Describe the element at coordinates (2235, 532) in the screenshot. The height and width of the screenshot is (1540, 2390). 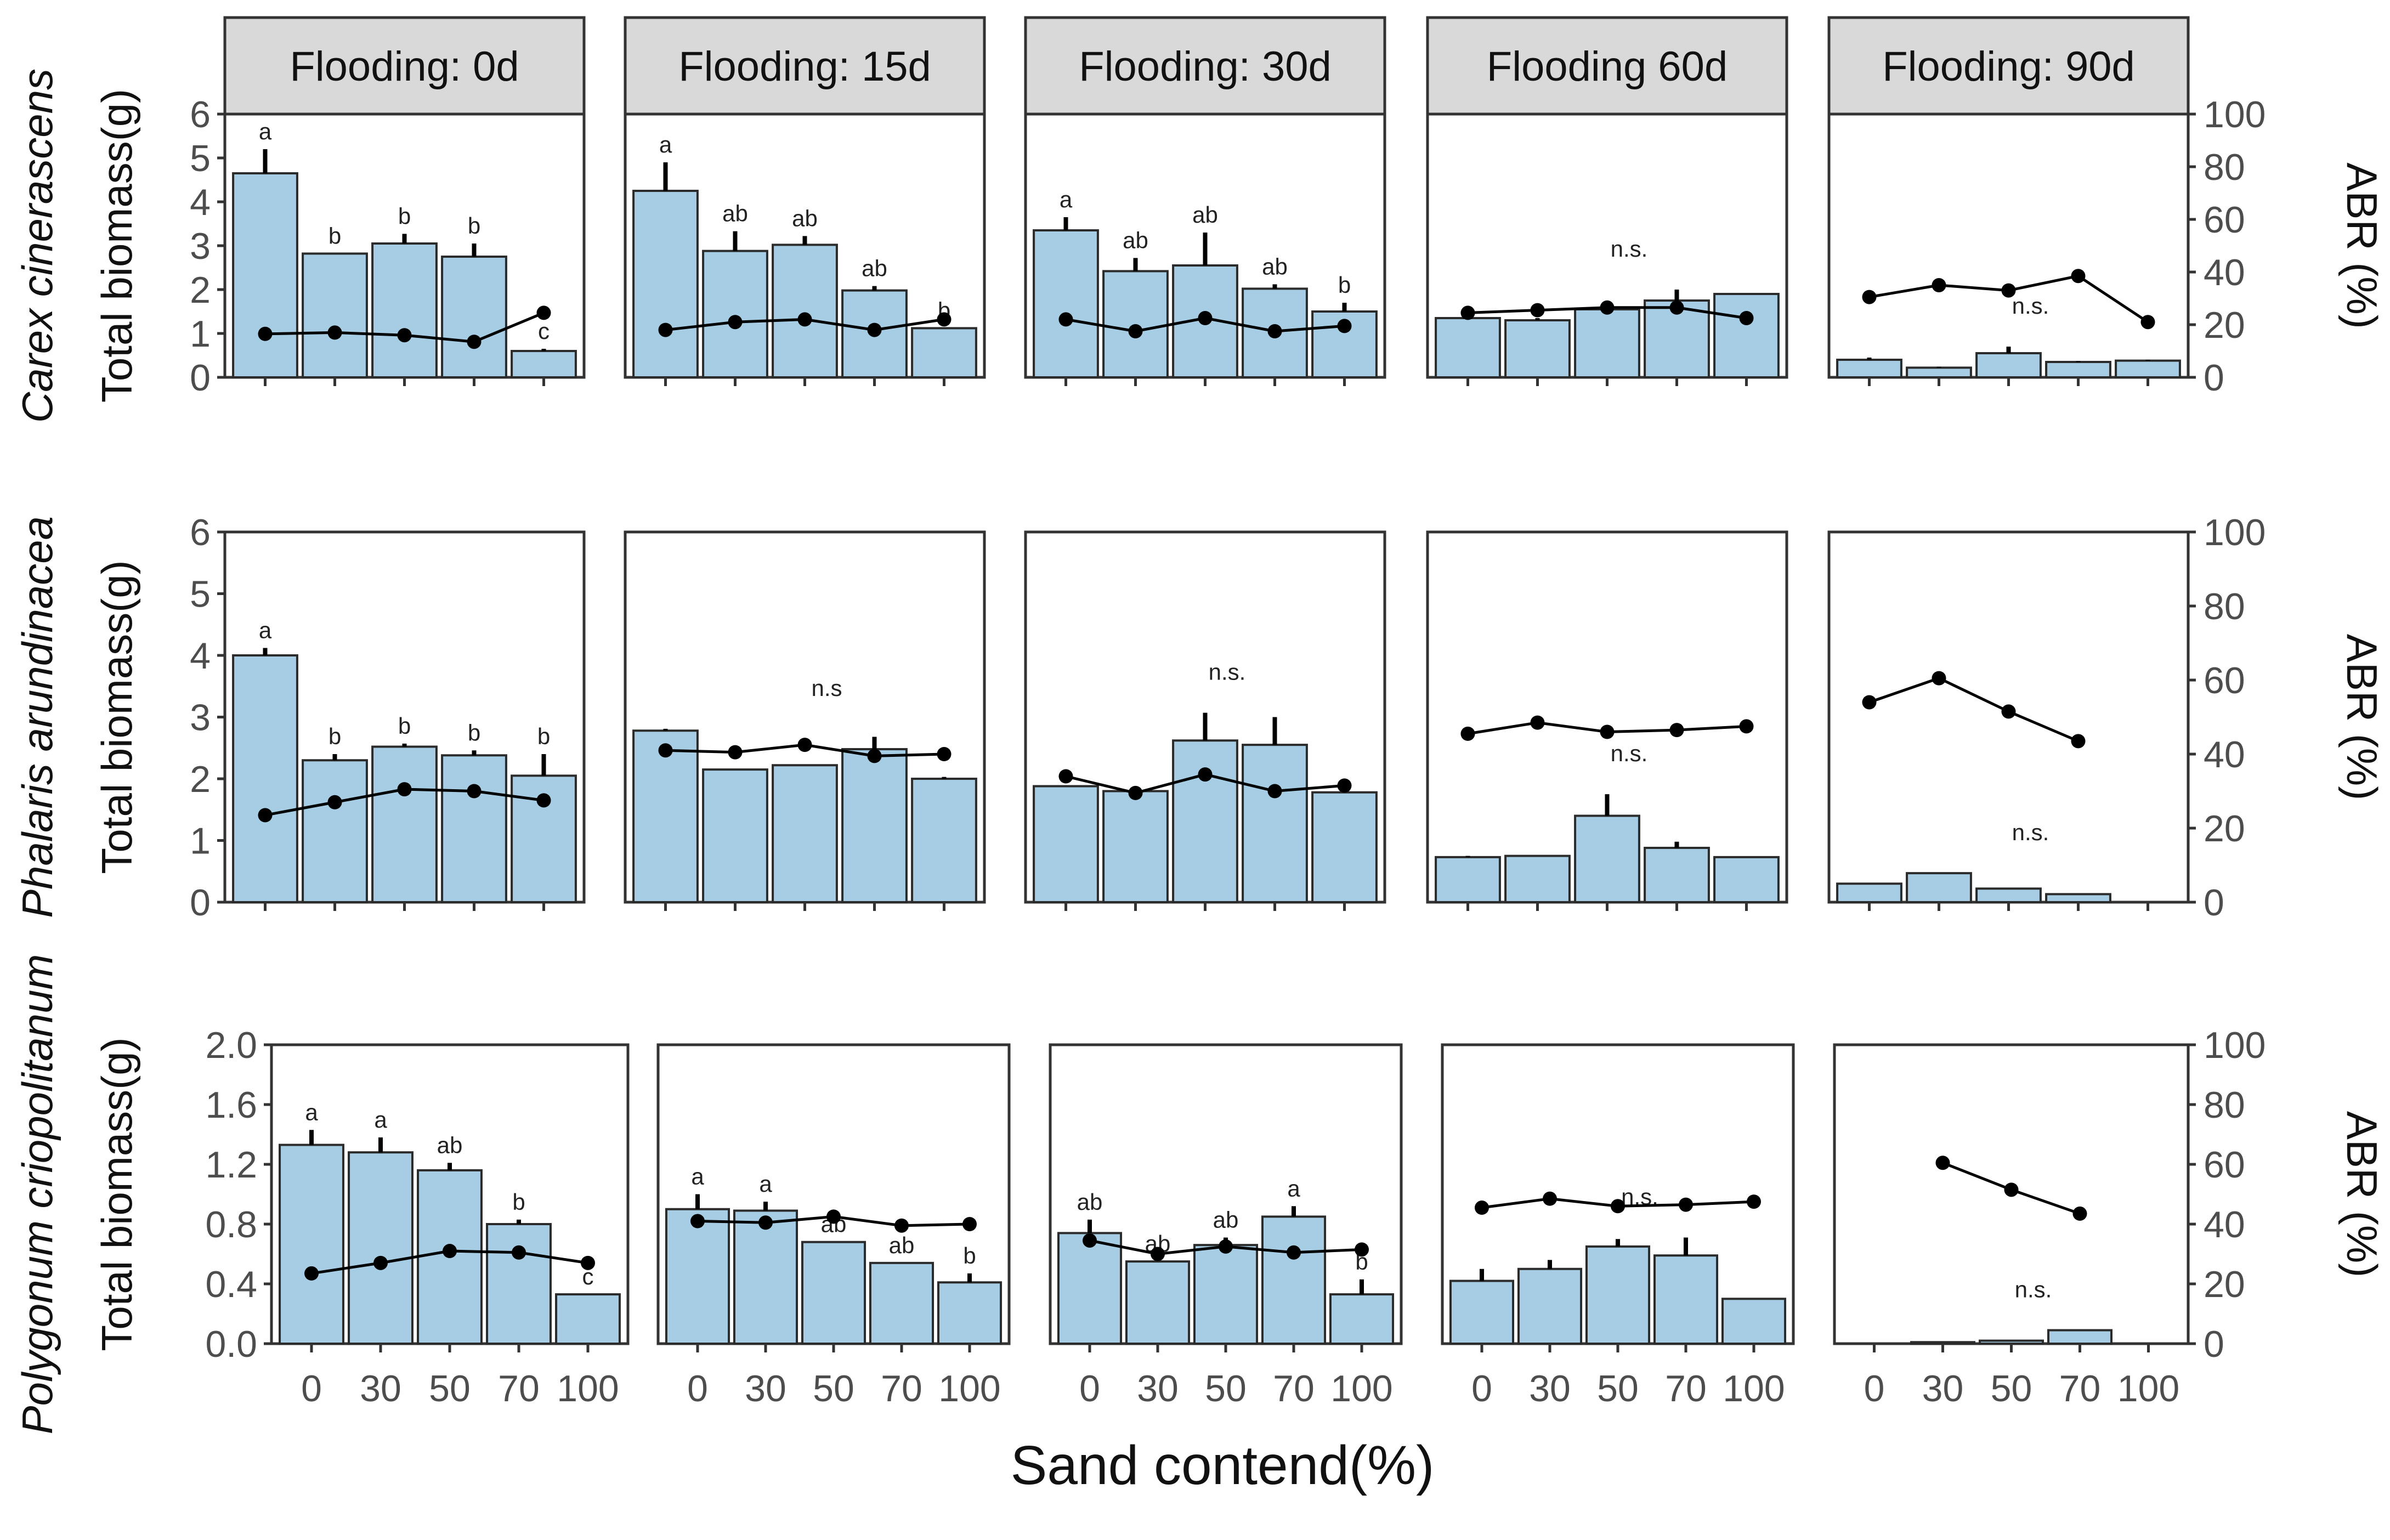
I see `abr-tick-label-r2-5: 100` at that location.